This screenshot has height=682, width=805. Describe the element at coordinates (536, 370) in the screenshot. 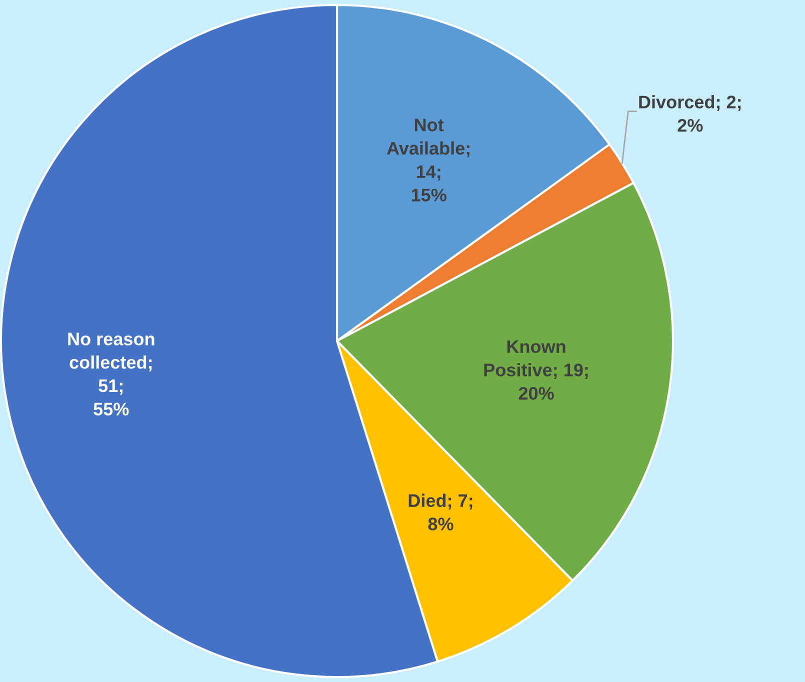

I see `slice-label: Known Positive; 19; 20%` at that location.